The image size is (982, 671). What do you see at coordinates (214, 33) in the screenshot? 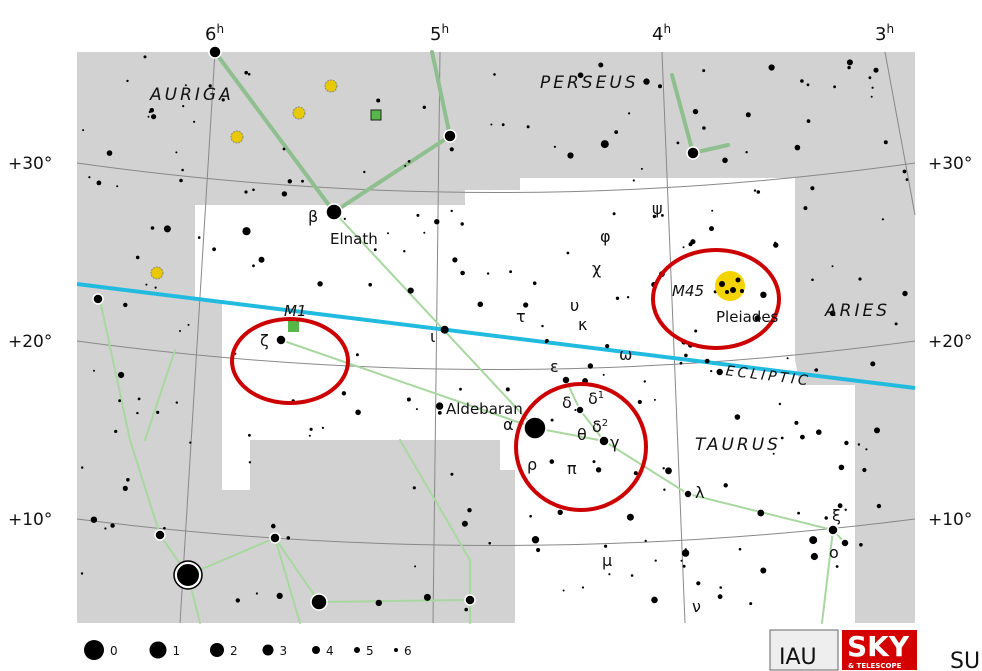
I see `ra-label: 6h` at bounding box center [214, 33].